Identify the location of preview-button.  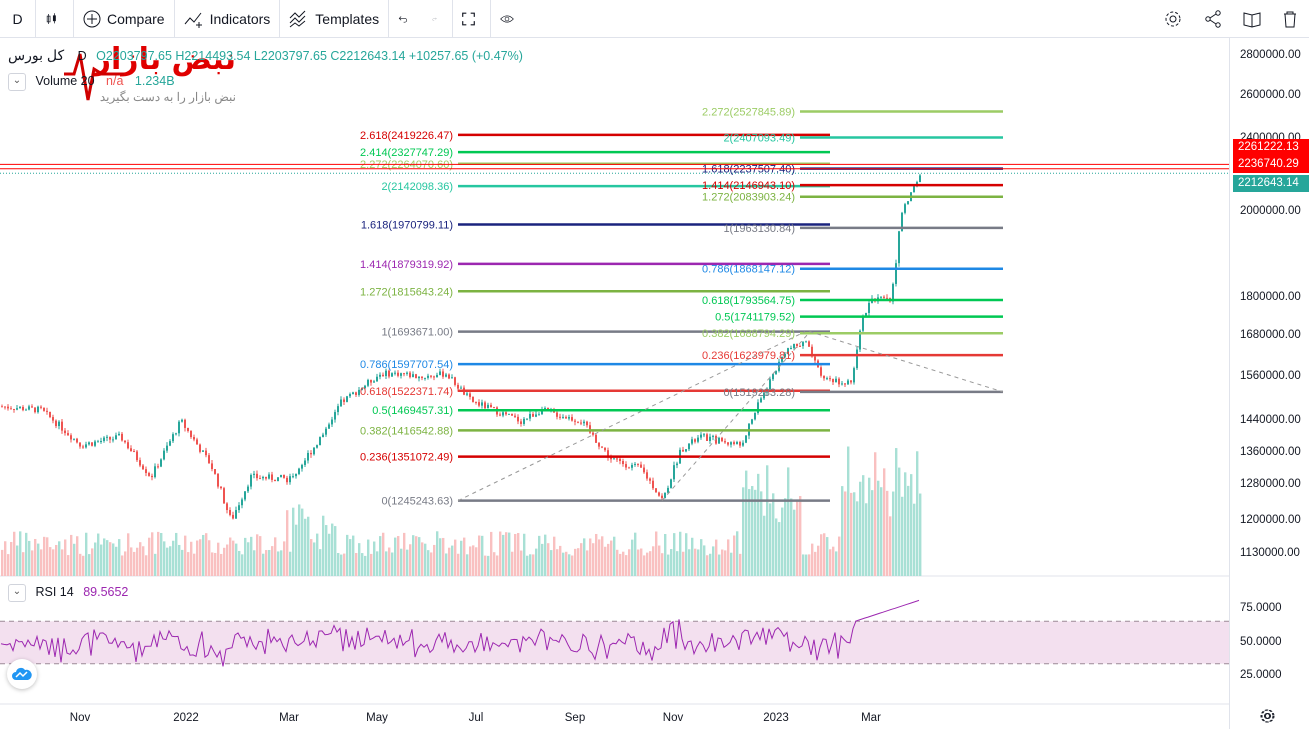
(510, 18).